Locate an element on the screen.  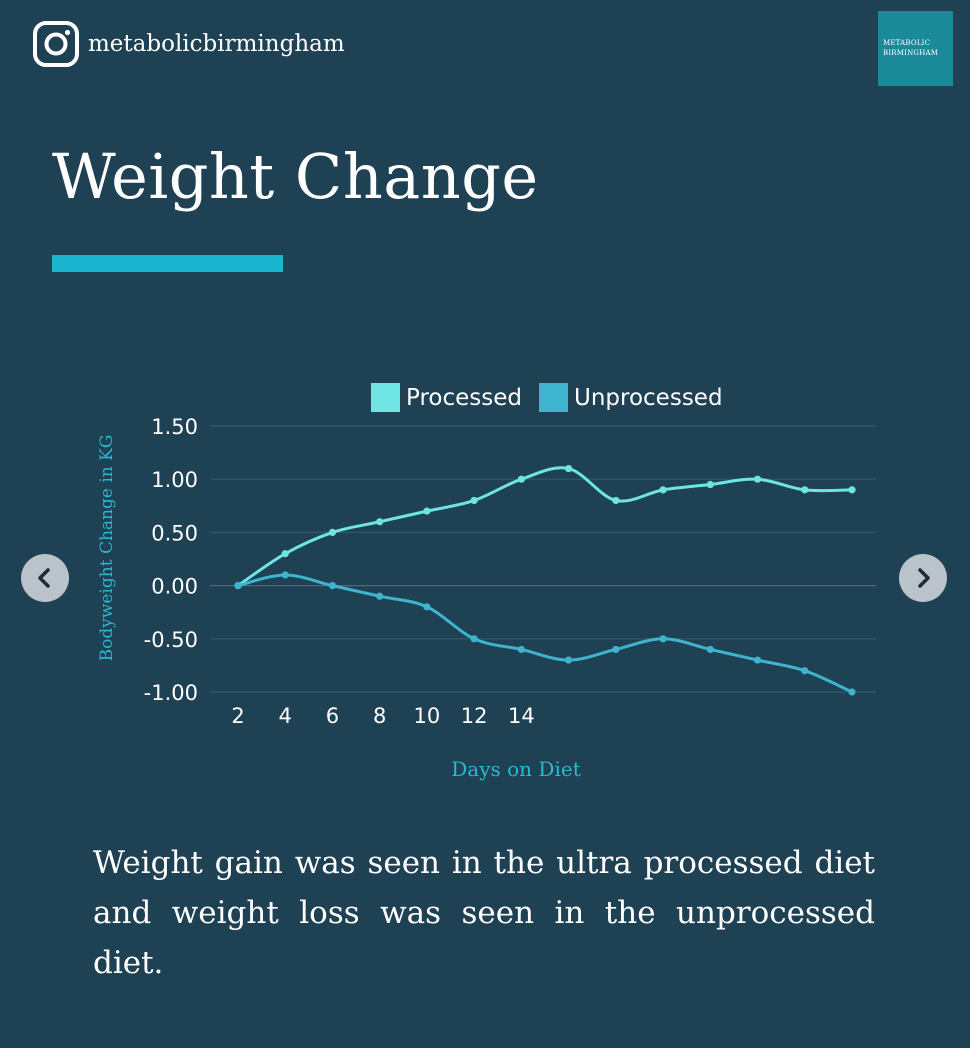
legend-swatch-processed is located at coordinates (385, 397).